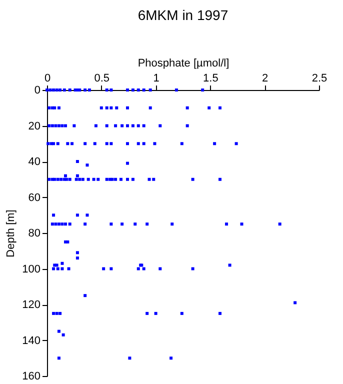 This screenshot has height=384, width=343. I want to click on y-tick-label: 20, so click(34, 126).